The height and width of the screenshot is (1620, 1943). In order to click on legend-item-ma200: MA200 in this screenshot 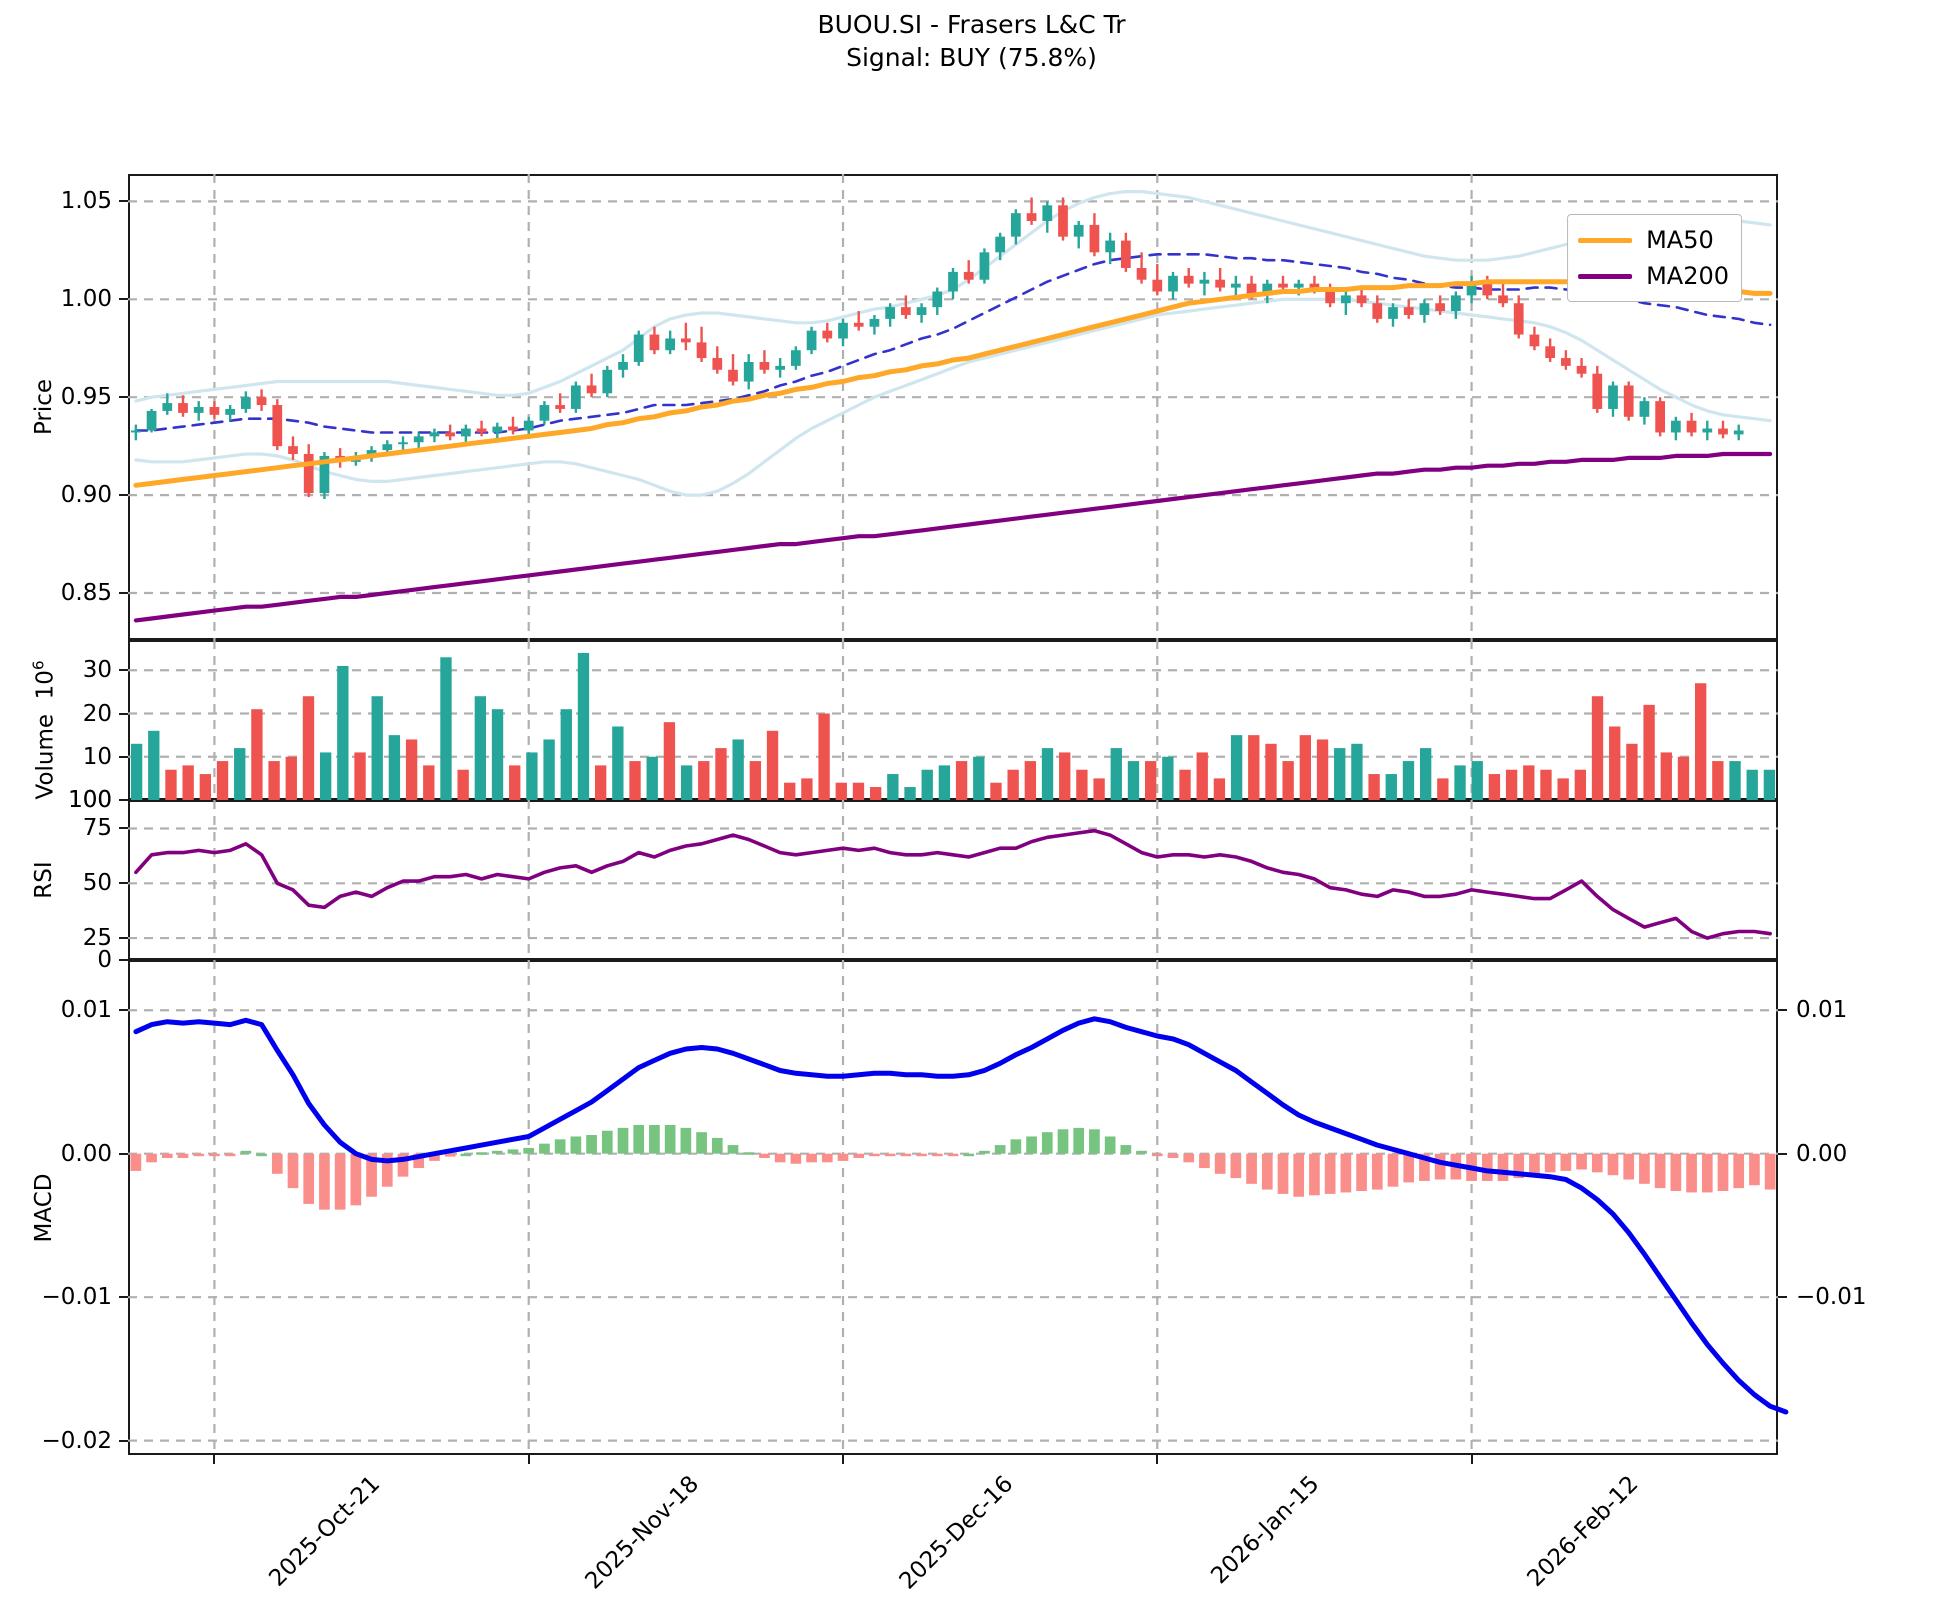, I will do `click(1653, 276)`.